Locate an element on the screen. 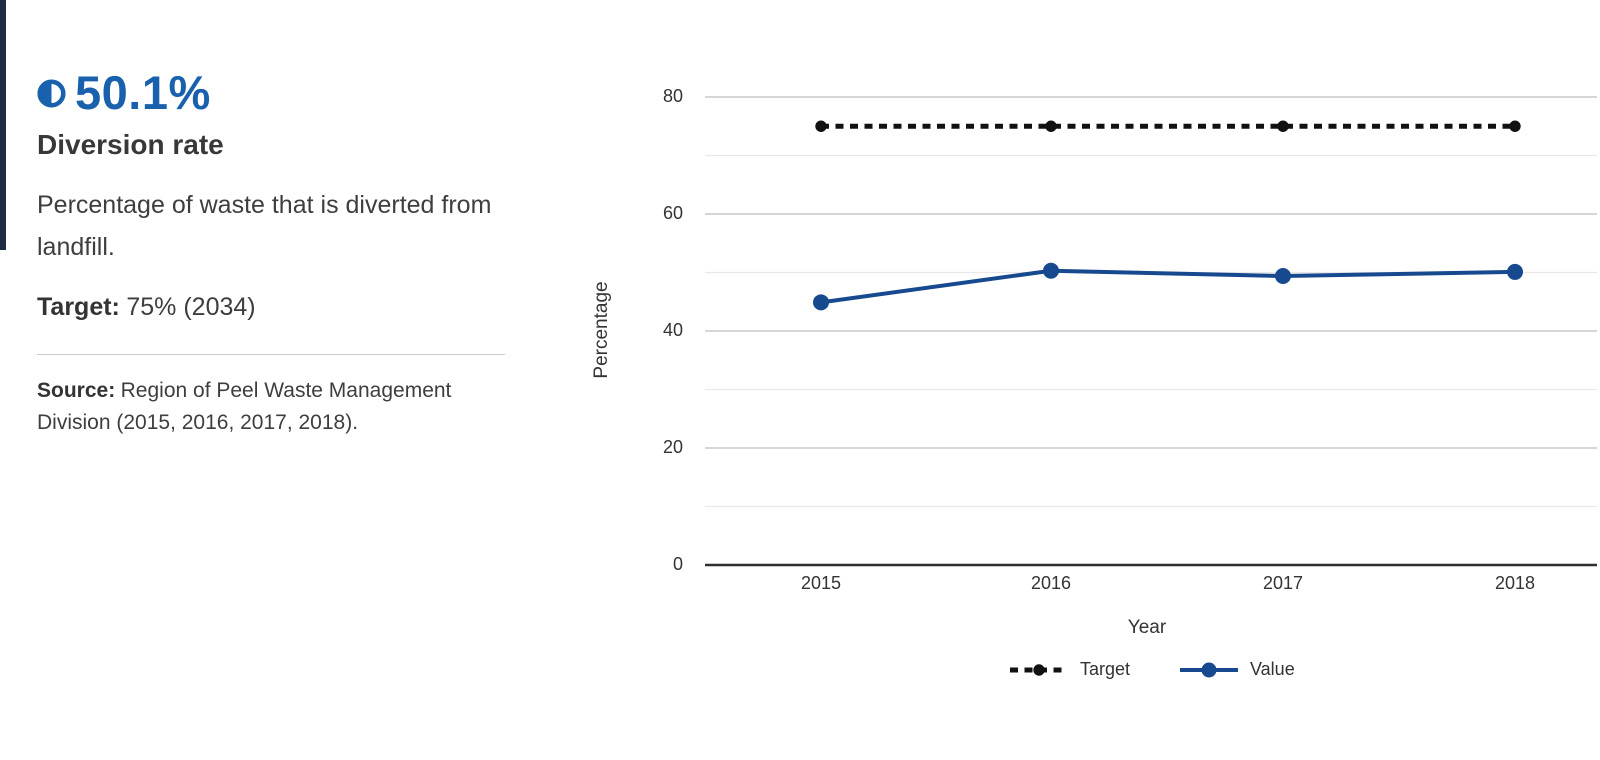 The image size is (1600, 760). legend-value-label: Value is located at coordinates (1272, 669).